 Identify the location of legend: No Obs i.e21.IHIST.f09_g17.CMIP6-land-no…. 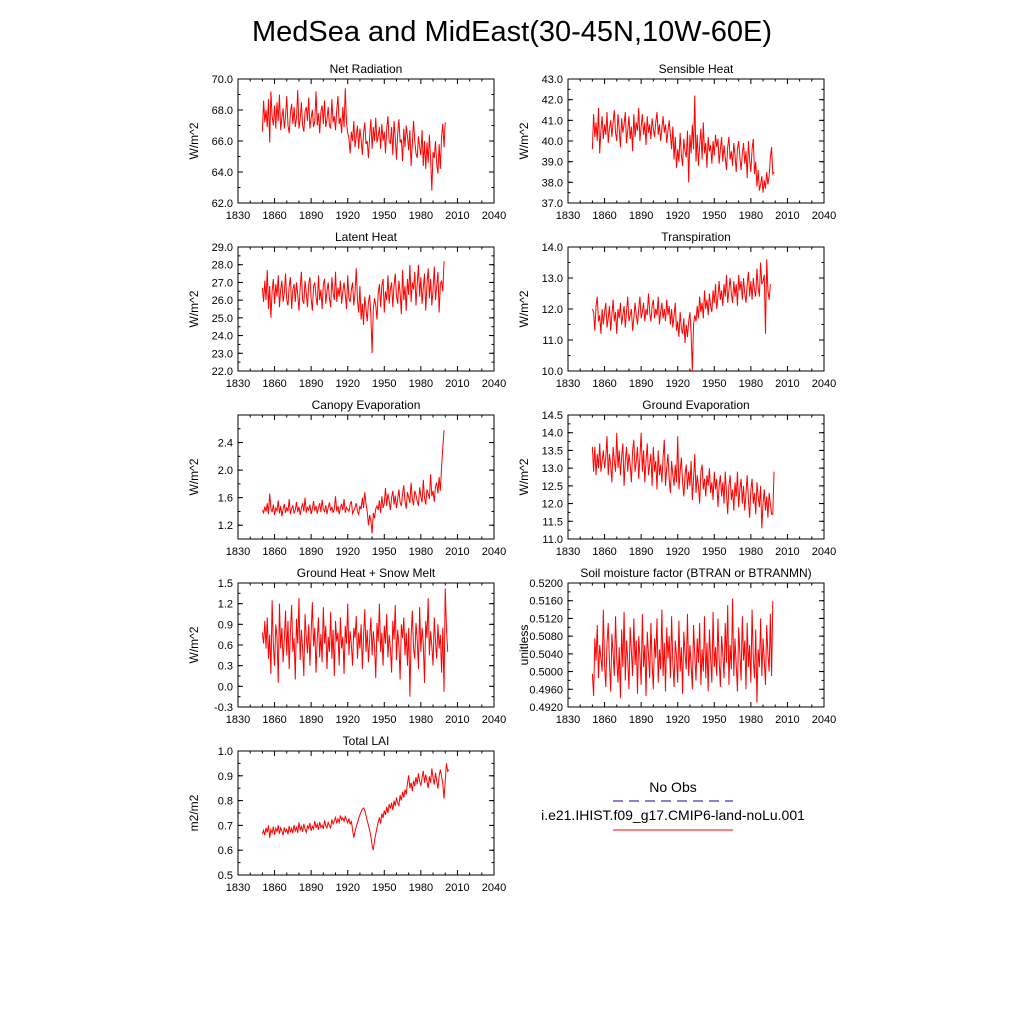
(673, 805).